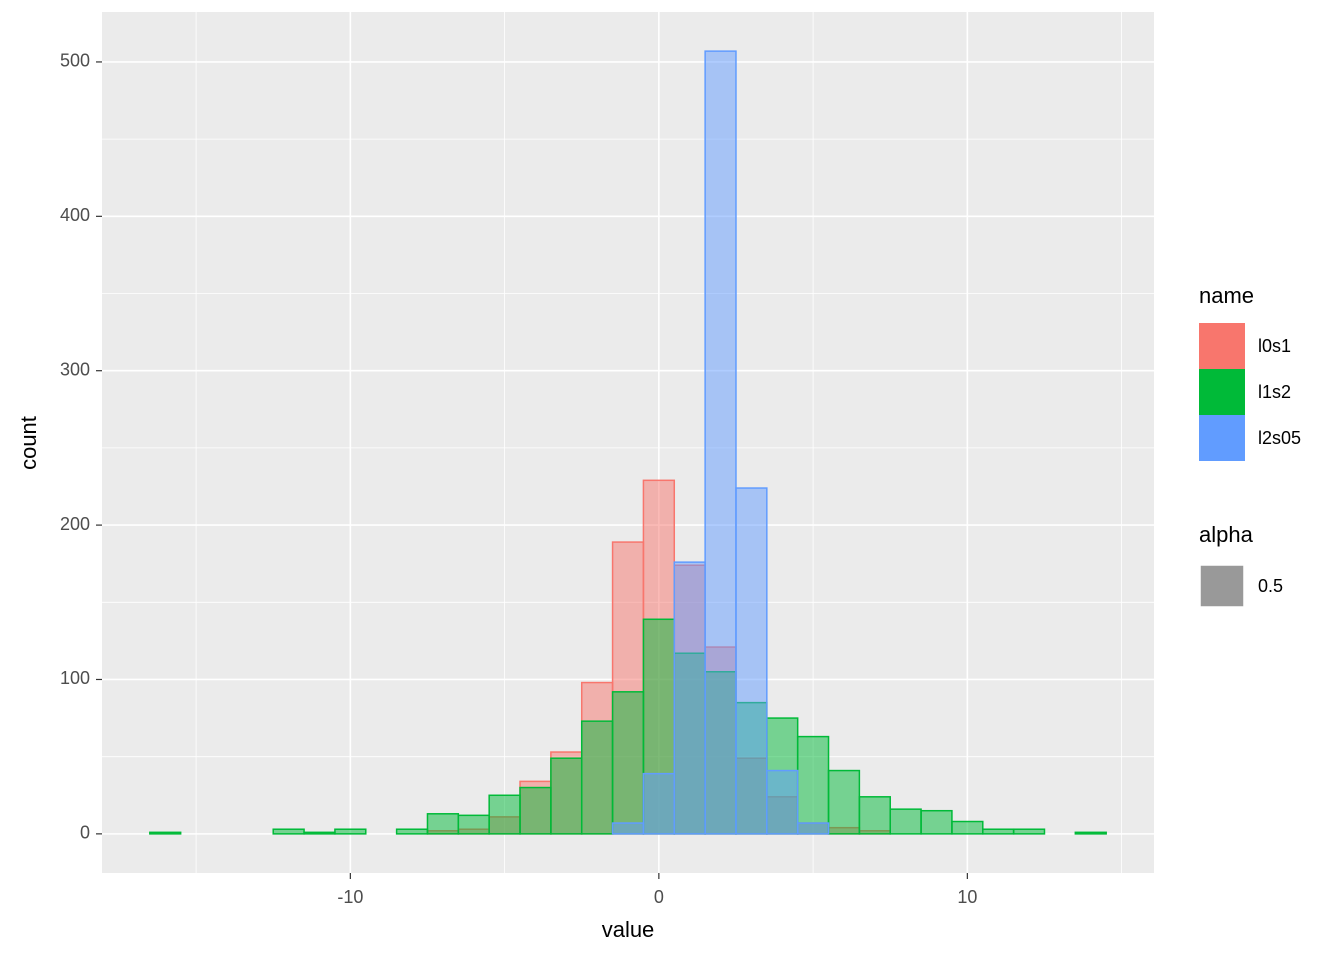 This screenshot has height=960, width=1344. What do you see at coordinates (1279, 438) in the screenshot?
I see `legend-label: l2s05` at bounding box center [1279, 438].